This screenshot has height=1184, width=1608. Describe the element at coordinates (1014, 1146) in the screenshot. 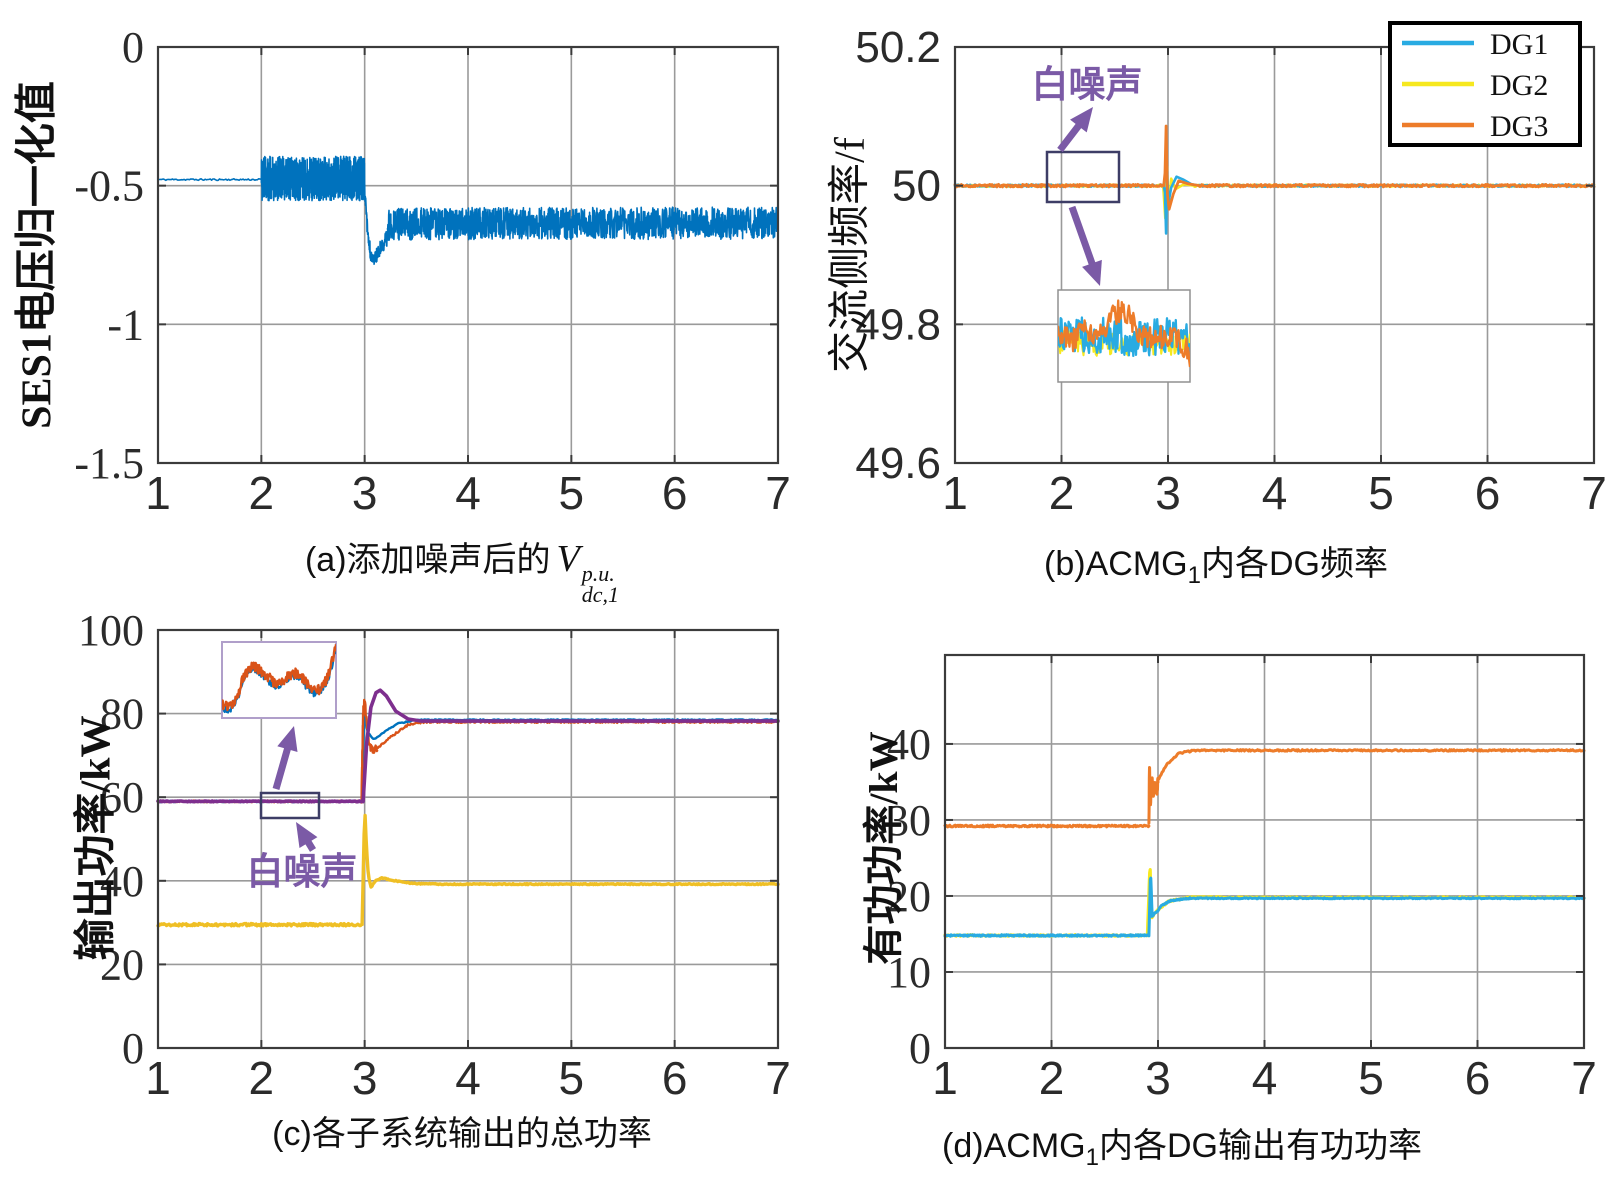

I see `caption-d-pre: (d)ACMG` at that location.